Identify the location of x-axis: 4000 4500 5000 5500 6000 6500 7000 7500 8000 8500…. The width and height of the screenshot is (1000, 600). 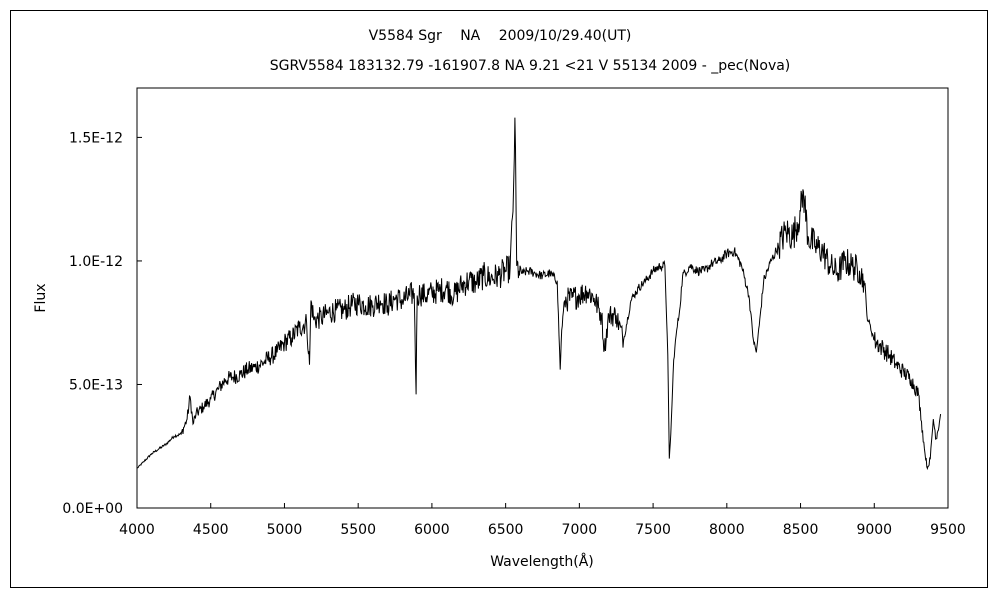
(542, 520).